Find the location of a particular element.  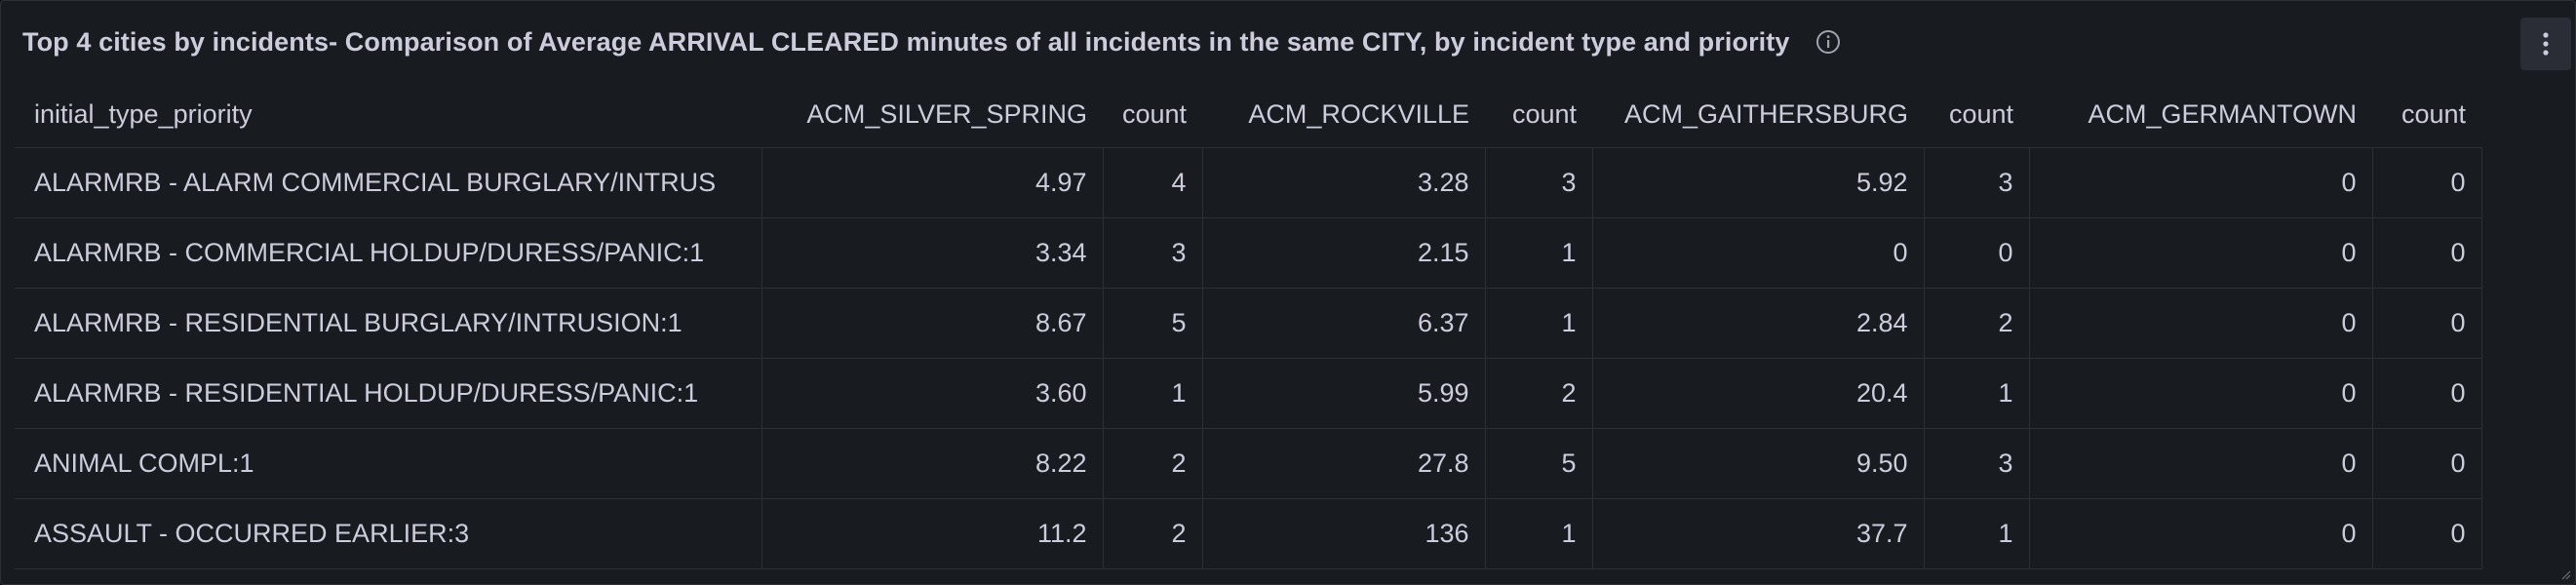

column-header-acm-silver-spring: ACM_SILVER_SPRING is located at coordinates (932, 115).